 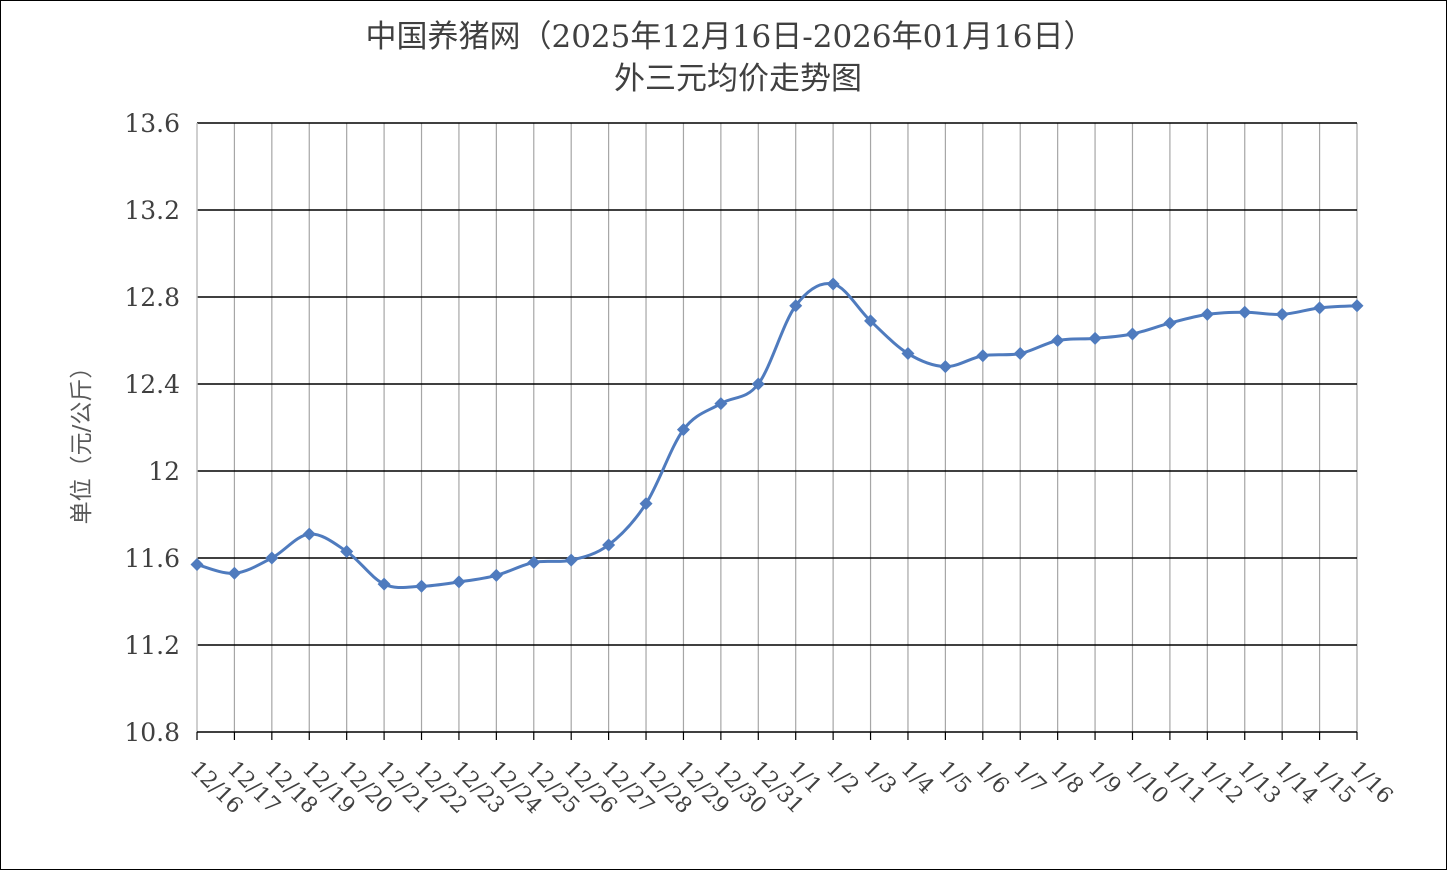 I want to click on chart-title-line2: 外三元均价走势图, so click(x=738, y=79).